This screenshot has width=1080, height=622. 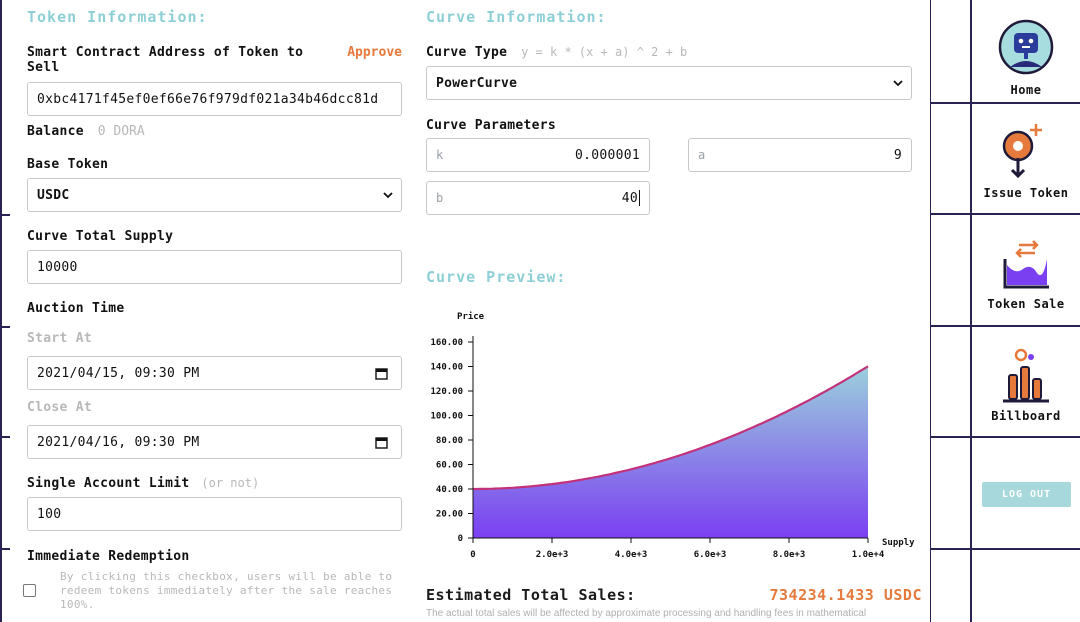 I want to click on section-title: Curve Information:, so click(x=516, y=17).